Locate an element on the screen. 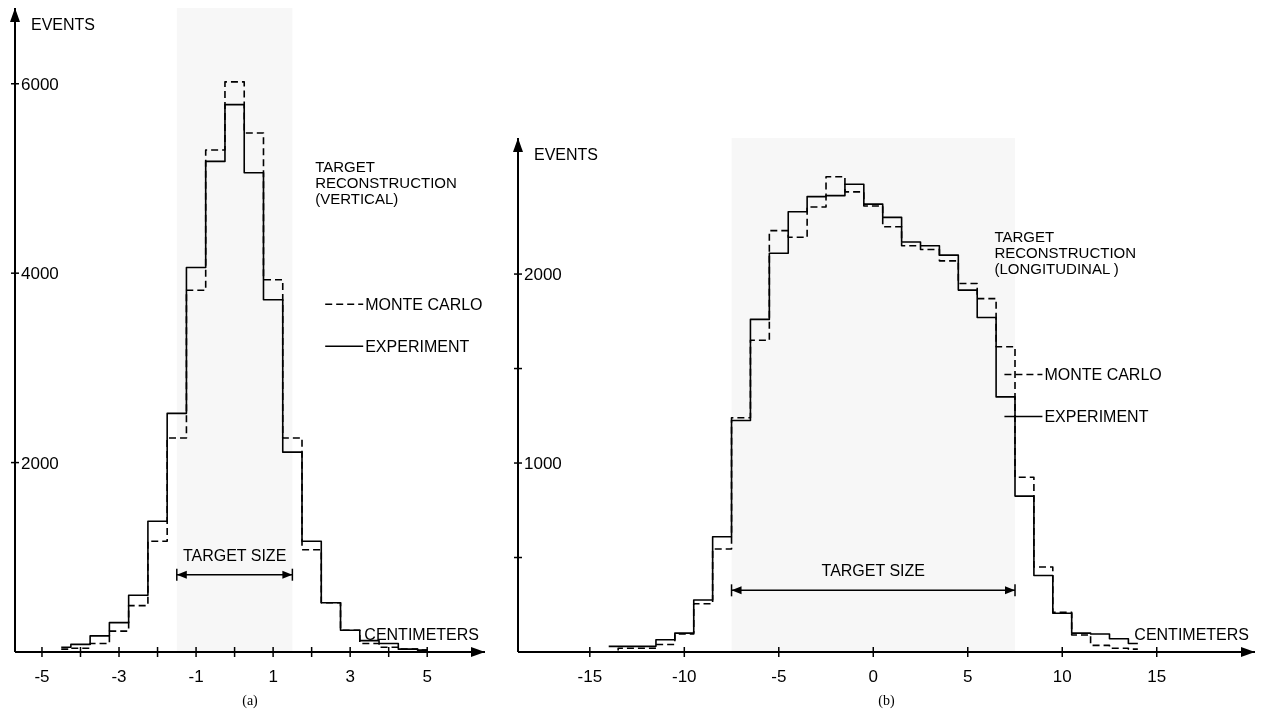 Image resolution: width=1272 pixels, height=717 pixels. x-tick-label: 10 is located at coordinates (1062, 676).